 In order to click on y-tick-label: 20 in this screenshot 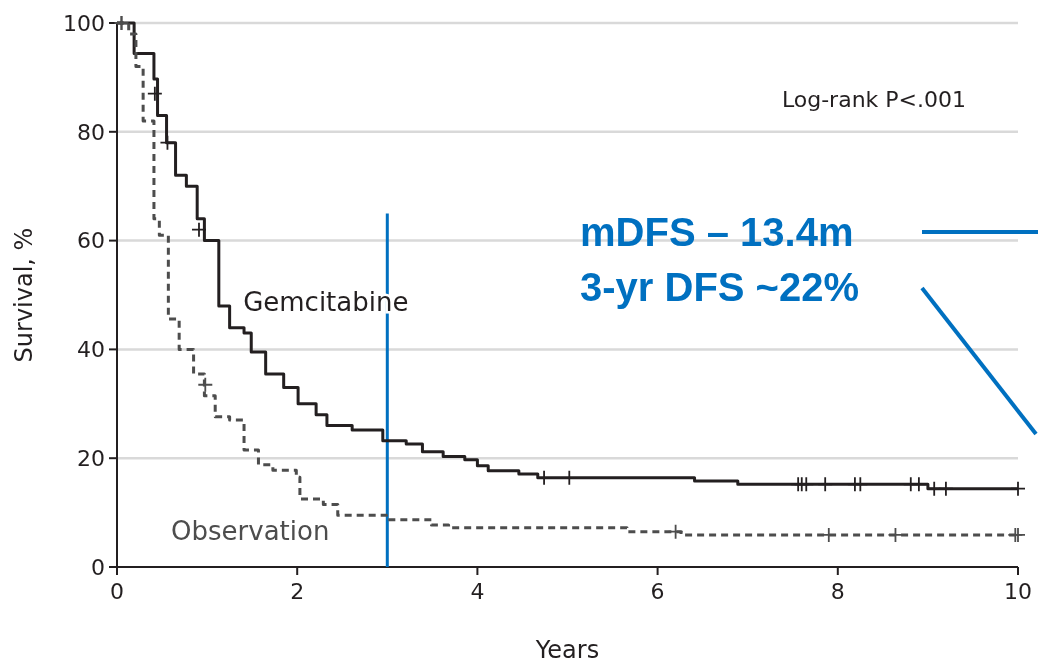, I will do `click(91, 458)`.